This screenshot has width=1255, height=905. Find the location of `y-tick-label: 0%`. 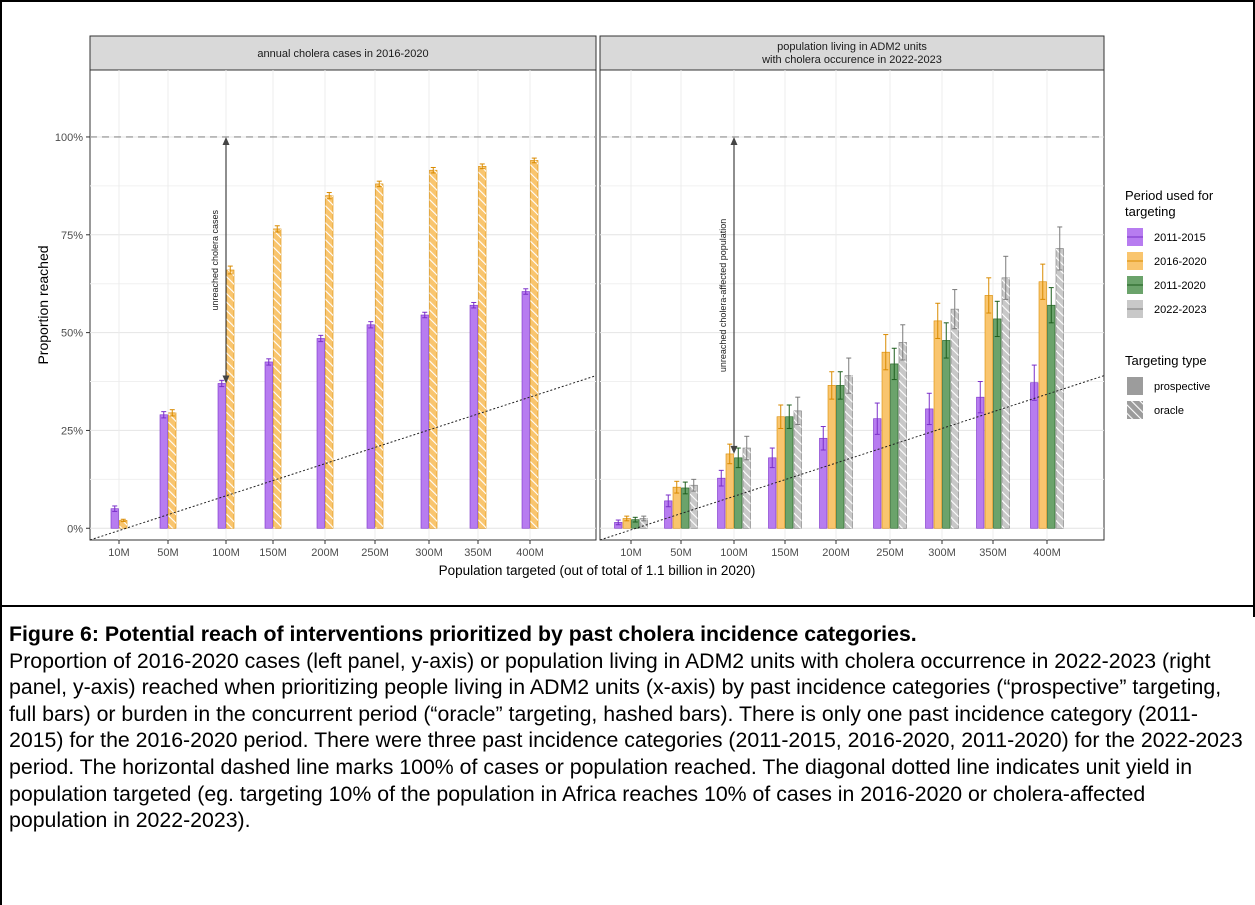

y-tick-label: 0% is located at coordinates (75, 529).